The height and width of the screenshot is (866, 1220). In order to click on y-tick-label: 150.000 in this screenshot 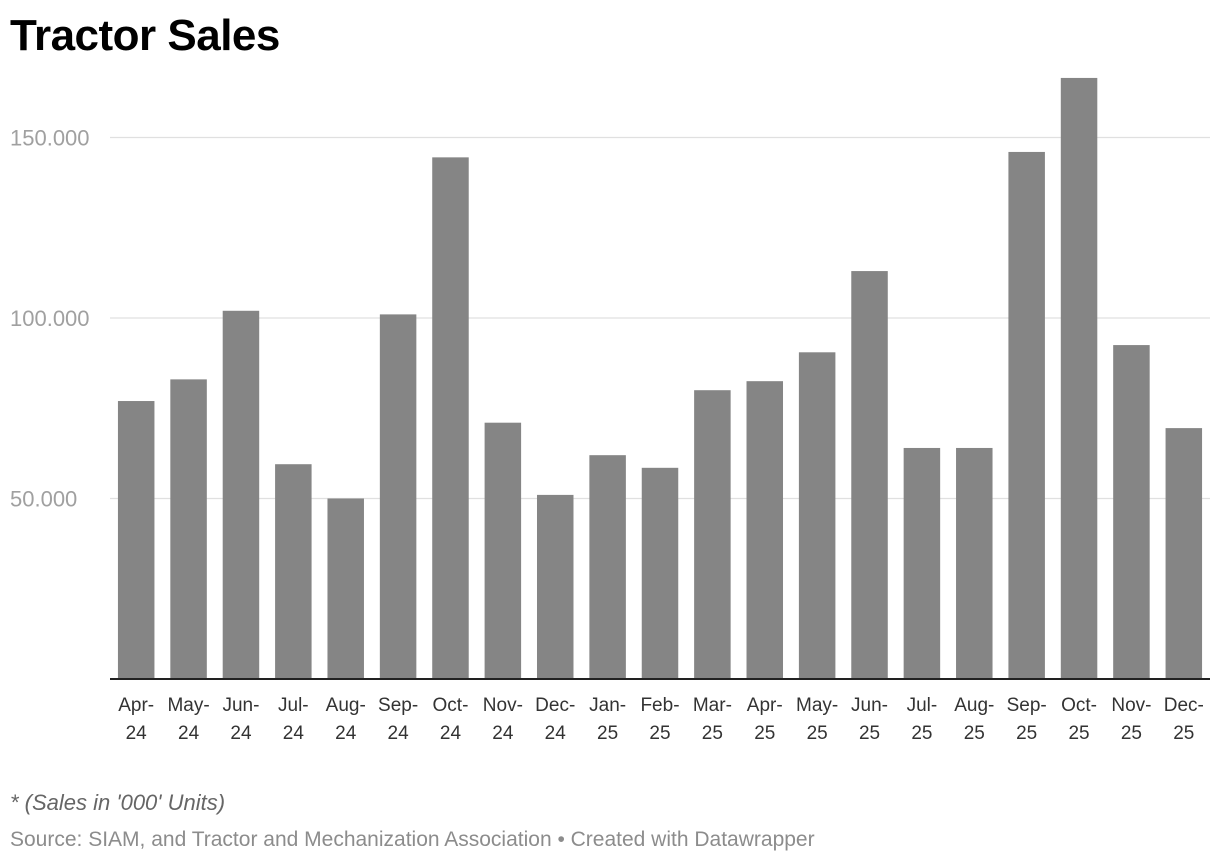, I will do `click(50, 138)`.